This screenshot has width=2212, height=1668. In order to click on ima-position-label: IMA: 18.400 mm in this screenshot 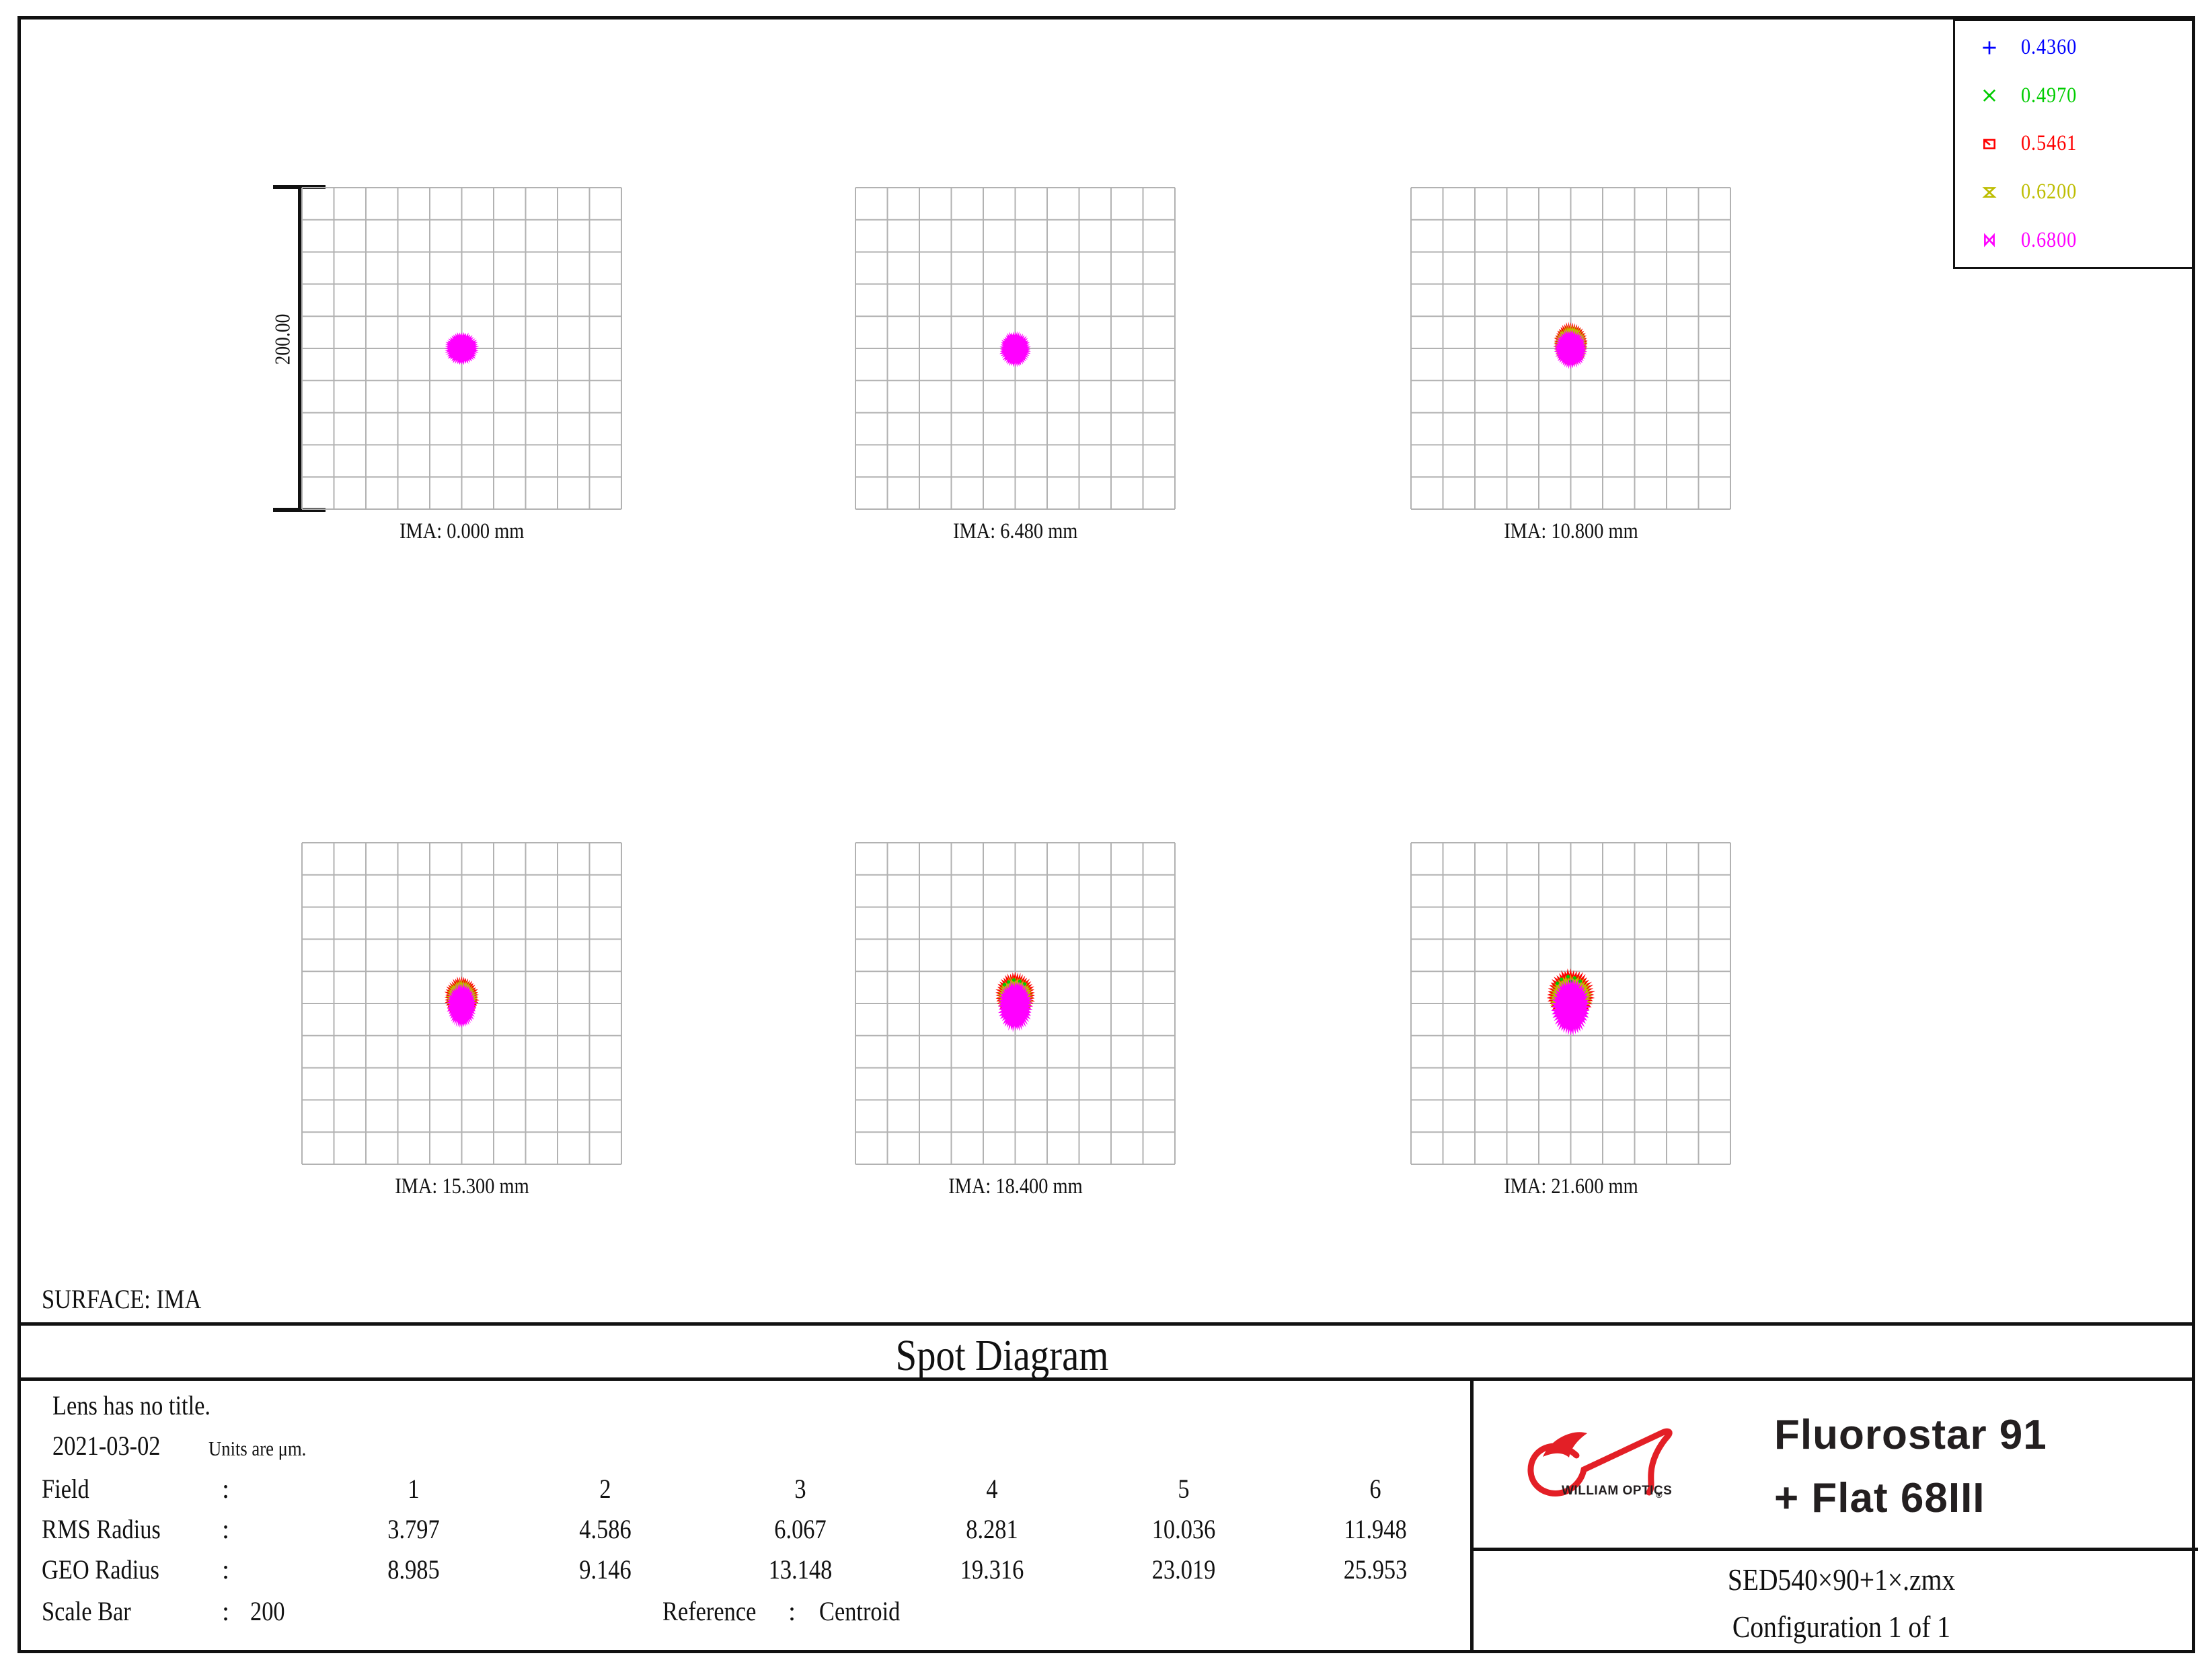, I will do `click(1015, 1186)`.